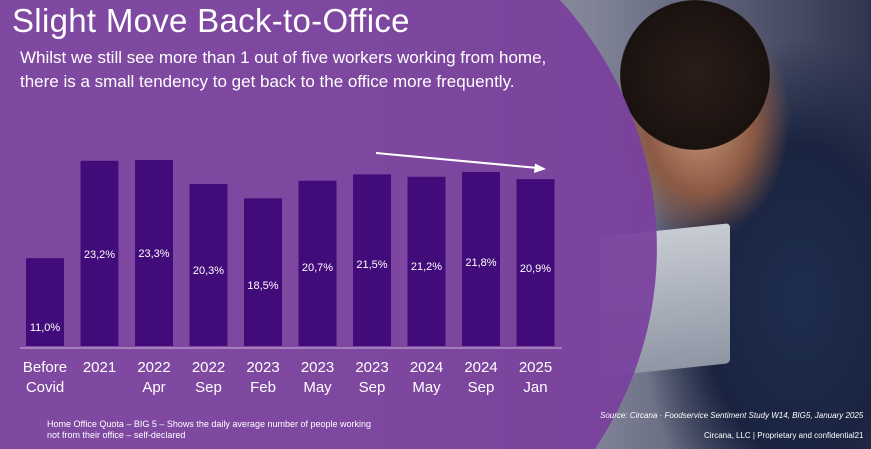 This screenshot has width=871, height=449. Describe the element at coordinates (45, 367) in the screenshot. I see `x-tick-label-0: Before` at that location.